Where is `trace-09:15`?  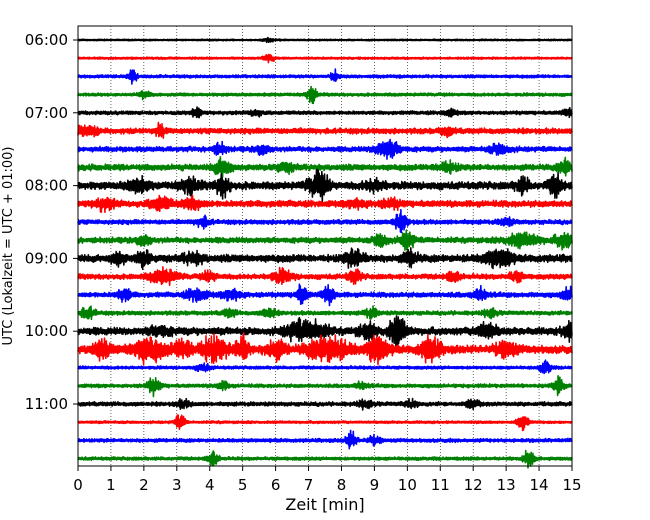
trace-09:15 is located at coordinates (325, 276).